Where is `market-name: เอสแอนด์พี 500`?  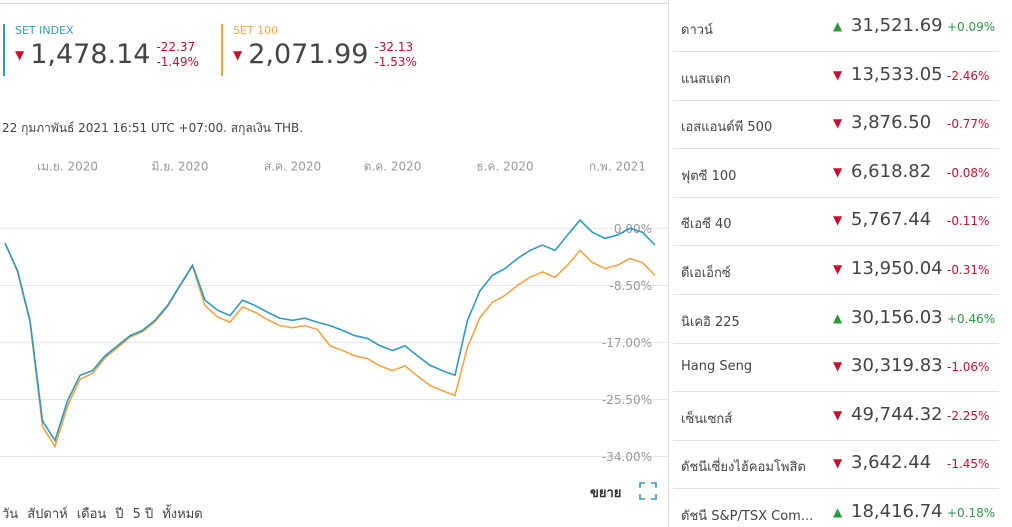 market-name: เอสแอนด์พี 500 is located at coordinates (727, 128).